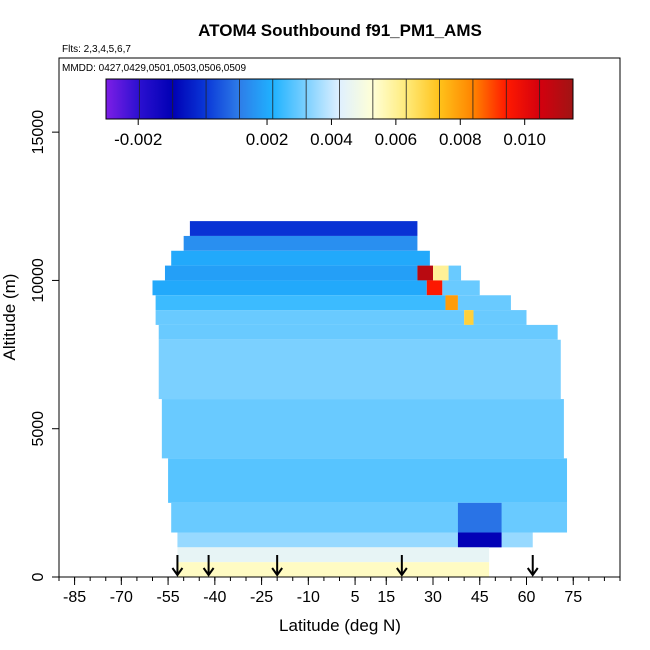 The height and width of the screenshot is (650, 650). Describe the element at coordinates (339, 113) in the screenshot. I see `colorbar: -0.002 0.002 0.004 0.006 0.008 0.010` at that location.